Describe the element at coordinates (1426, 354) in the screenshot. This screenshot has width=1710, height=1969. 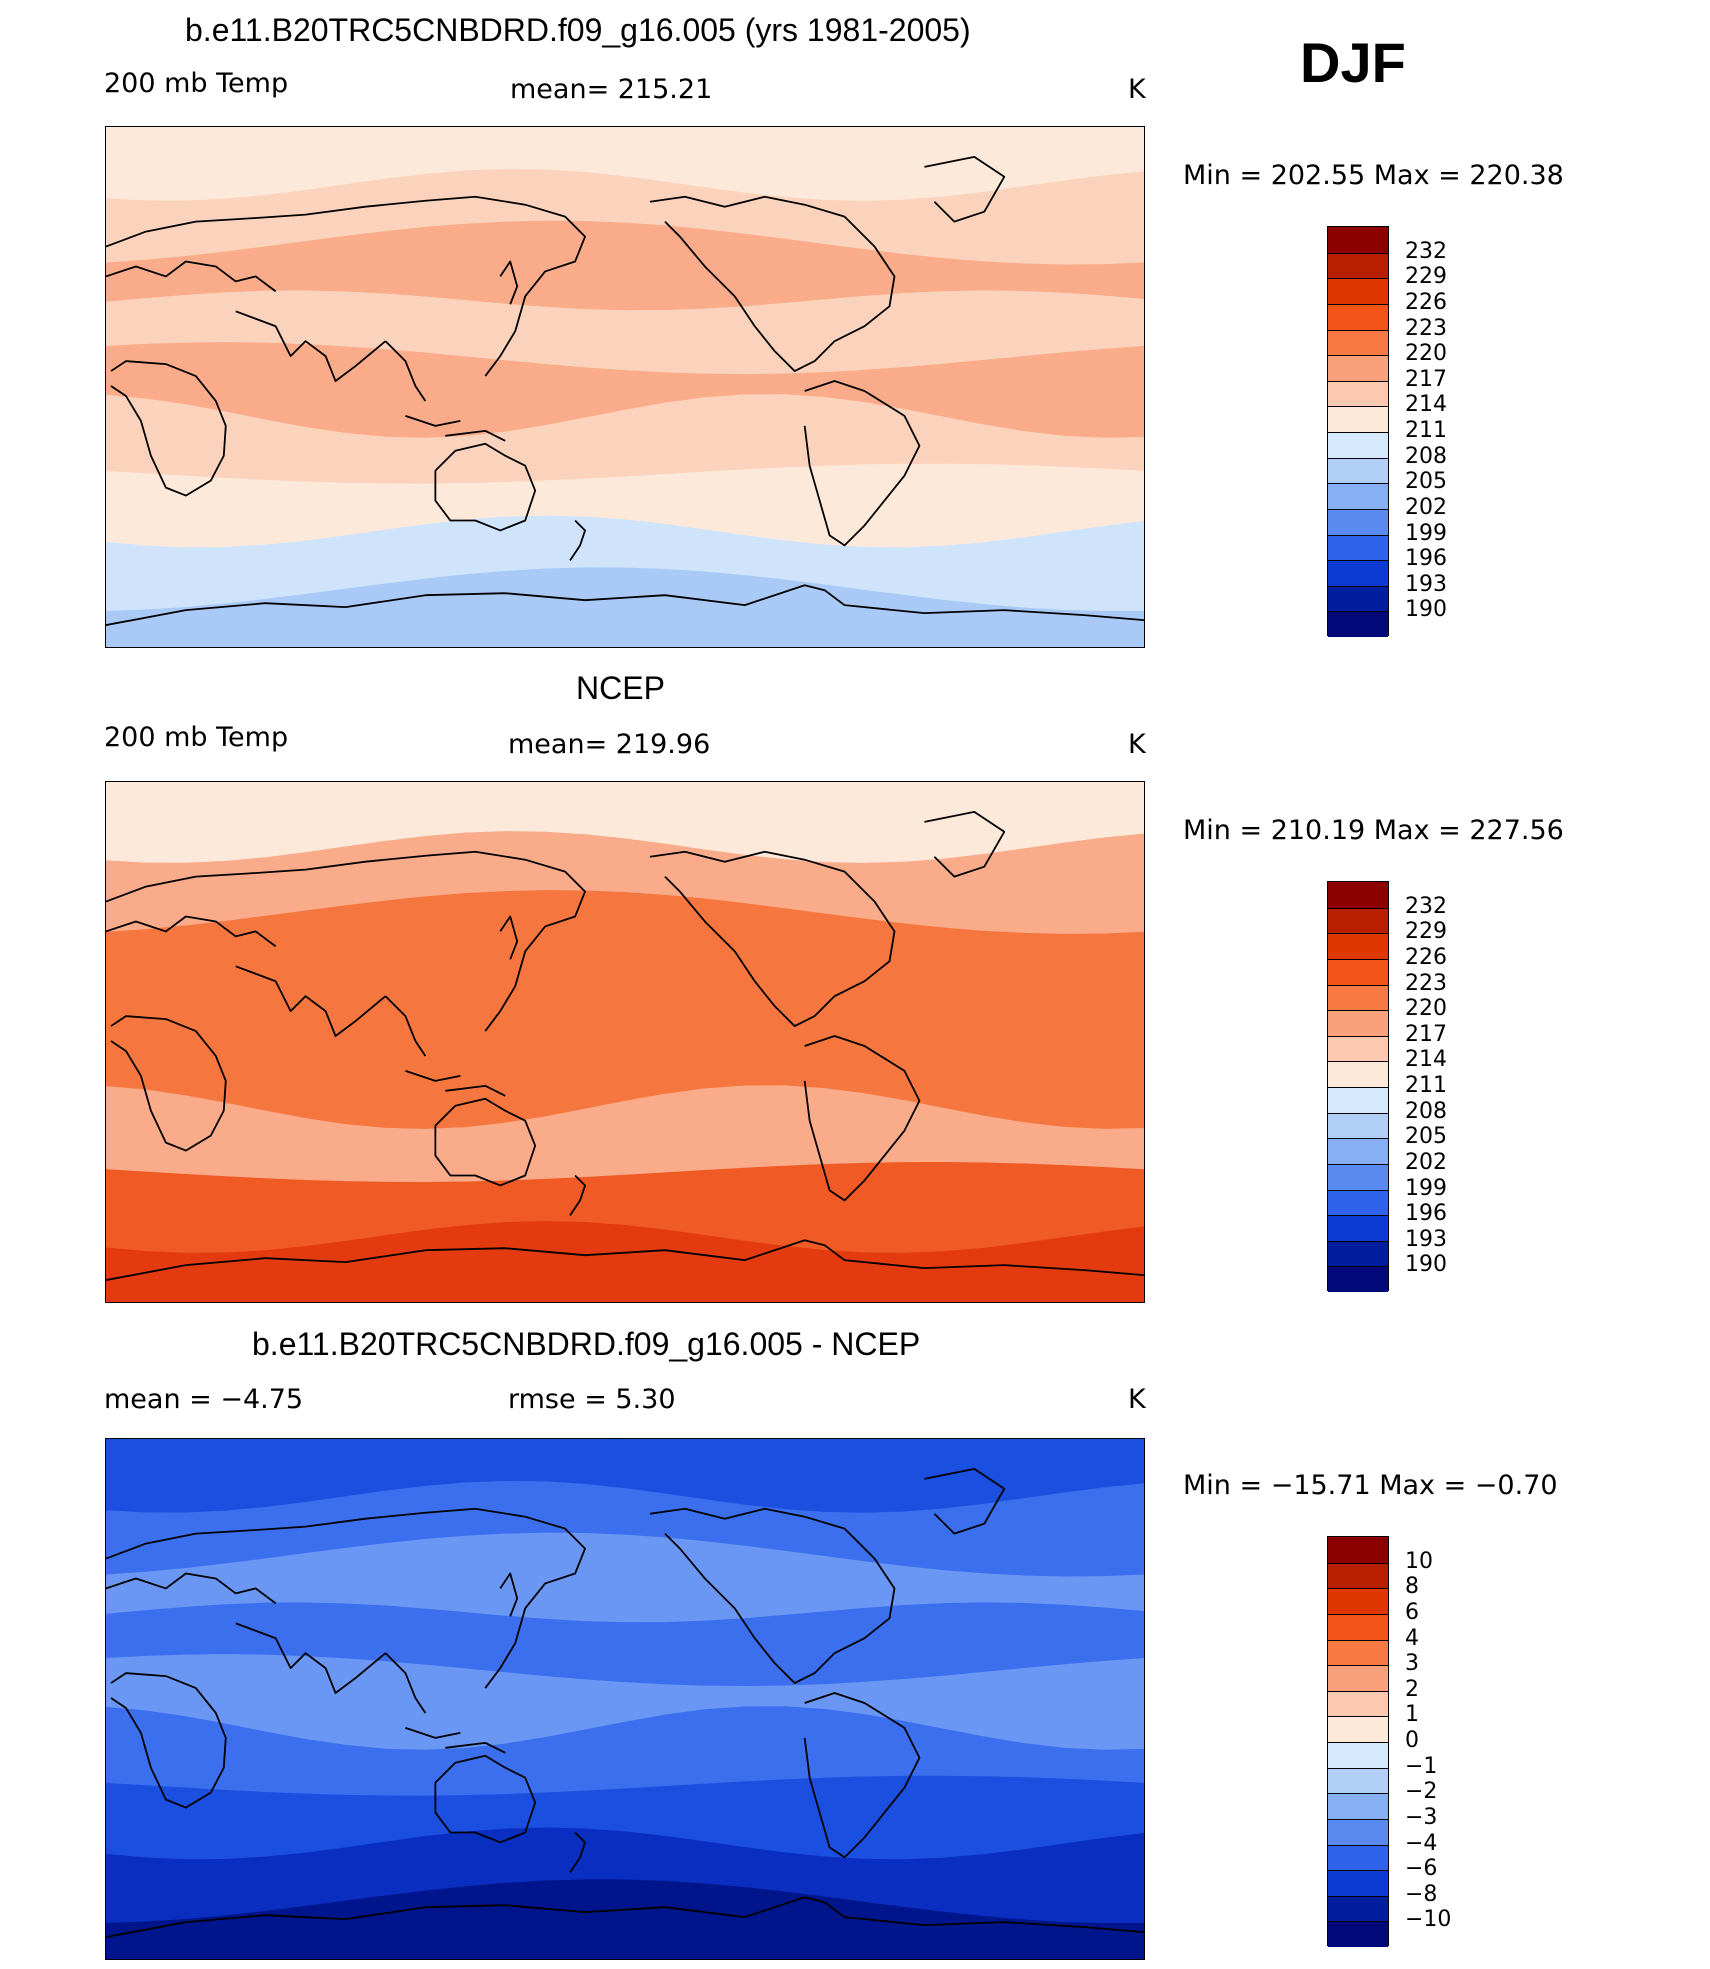
I see `colorbar-tick-label: 220` at that location.